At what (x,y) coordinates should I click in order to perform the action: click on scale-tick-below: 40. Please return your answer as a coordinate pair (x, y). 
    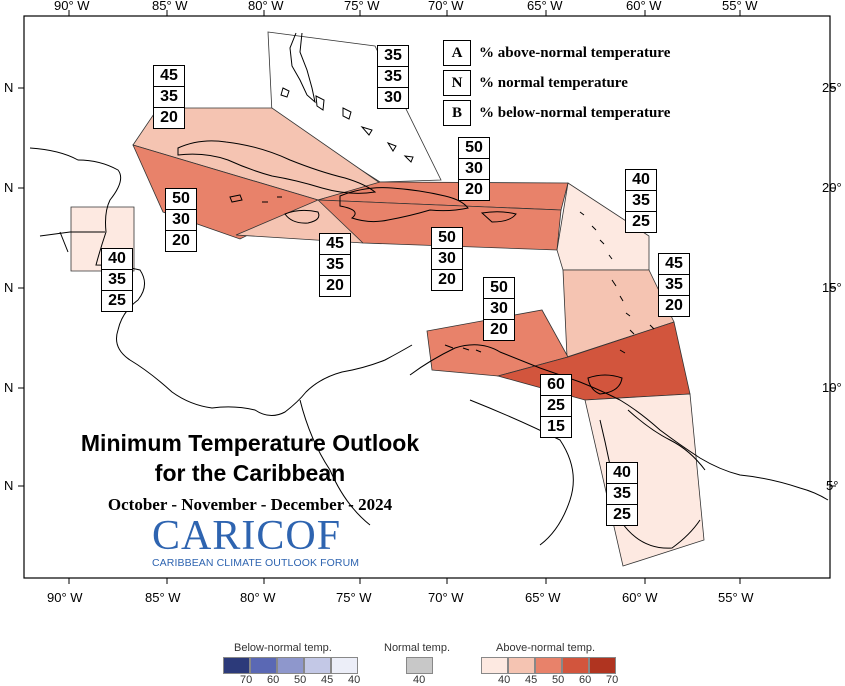
    Looking at the image, I should click on (354, 680).